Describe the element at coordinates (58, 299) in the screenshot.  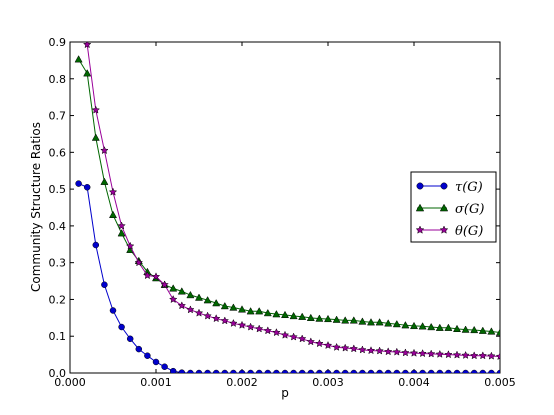
I see `y-tick-label: 0.2` at that location.